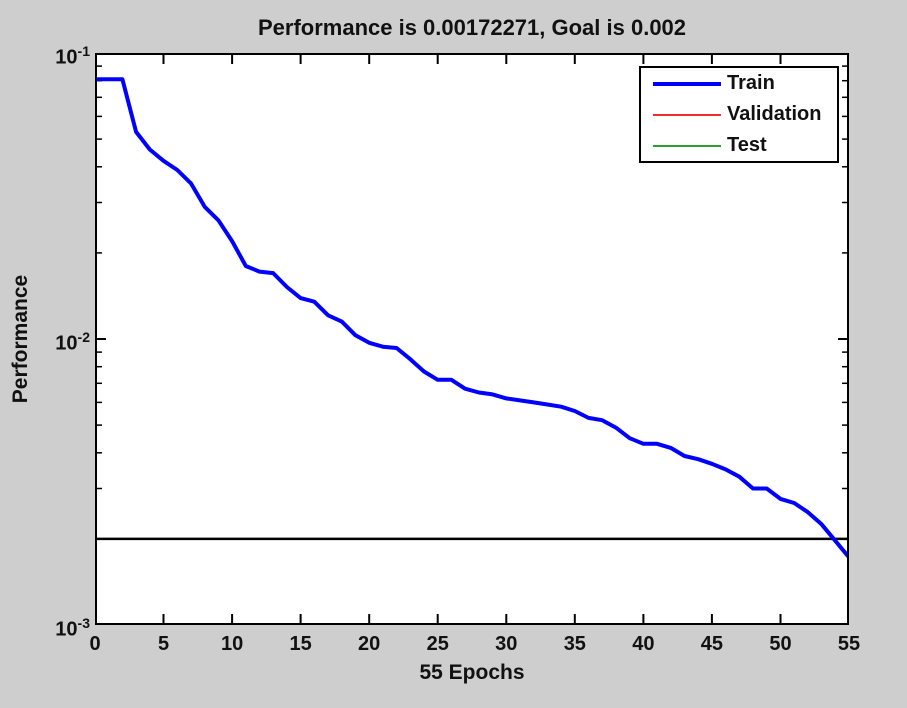 This screenshot has height=708, width=907. I want to click on legend-item-validation: Validation, so click(739, 114).